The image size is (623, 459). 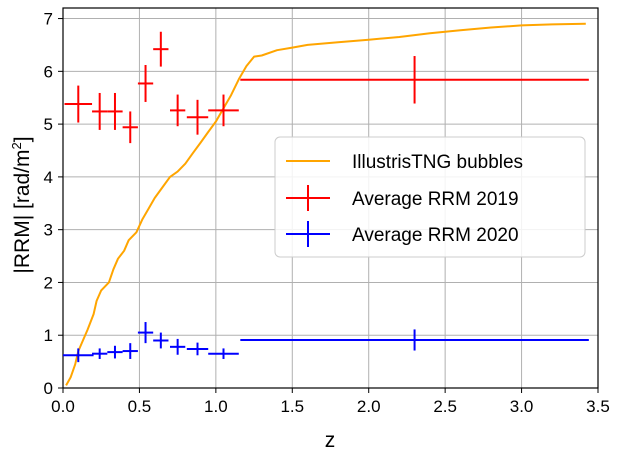 What do you see at coordinates (435, 235) in the screenshot?
I see `legend-label-2020: Average RRM 2020` at bounding box center [435, 235].